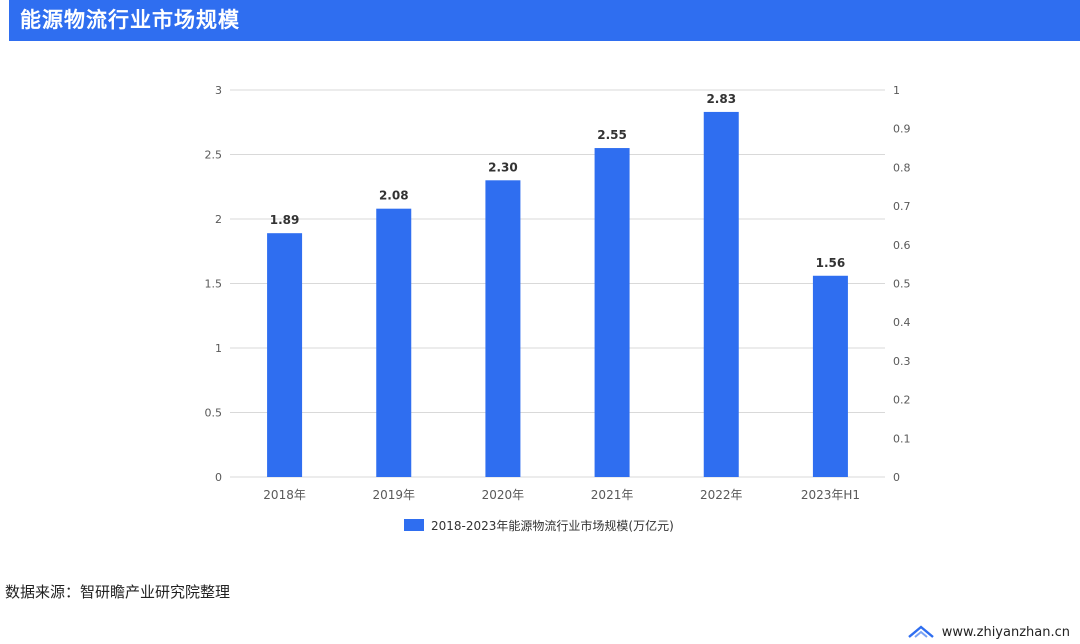  What do you see at coordinates (612, 135) in the screenshot?
I see `data-label: 2.55` at bounding box center [612, 135].